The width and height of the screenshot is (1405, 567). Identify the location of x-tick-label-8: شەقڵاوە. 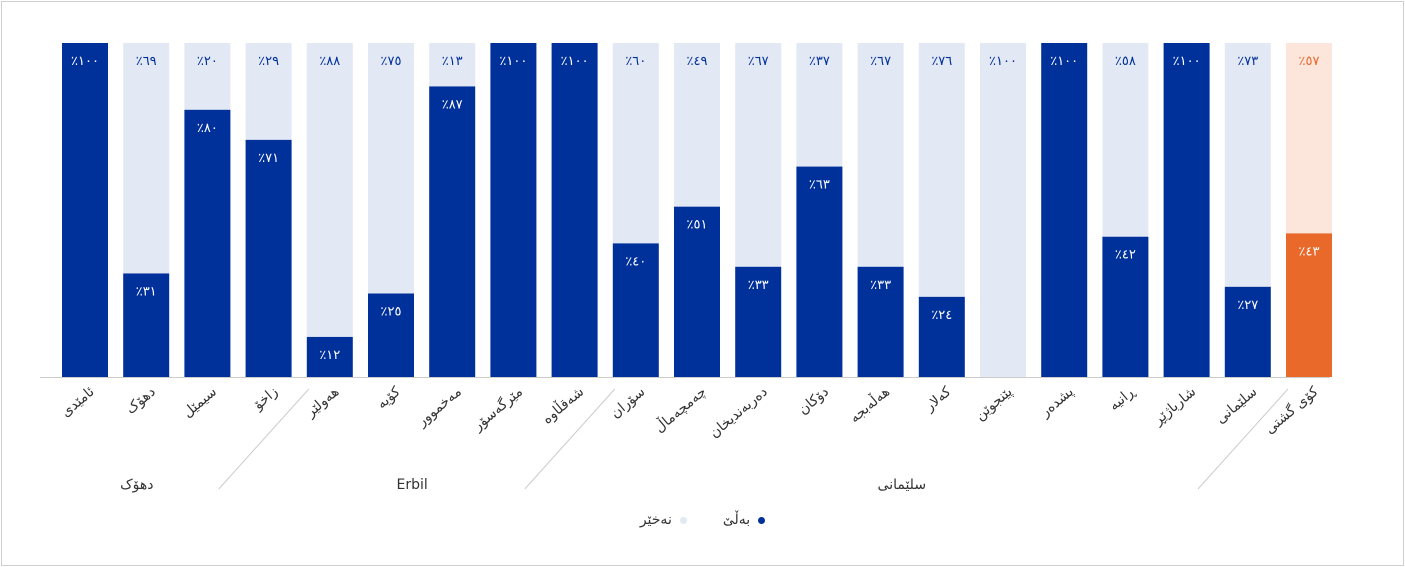
(562, 404).